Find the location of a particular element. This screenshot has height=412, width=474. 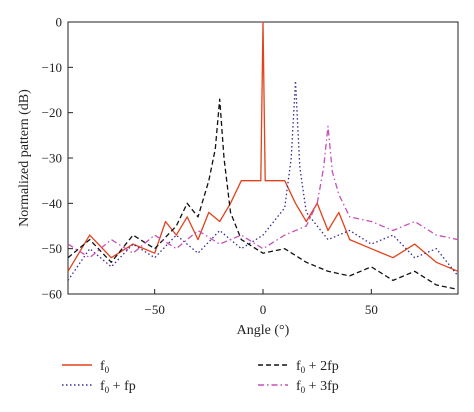

x-tick-label: 50 is located at coordinates (371, 309).